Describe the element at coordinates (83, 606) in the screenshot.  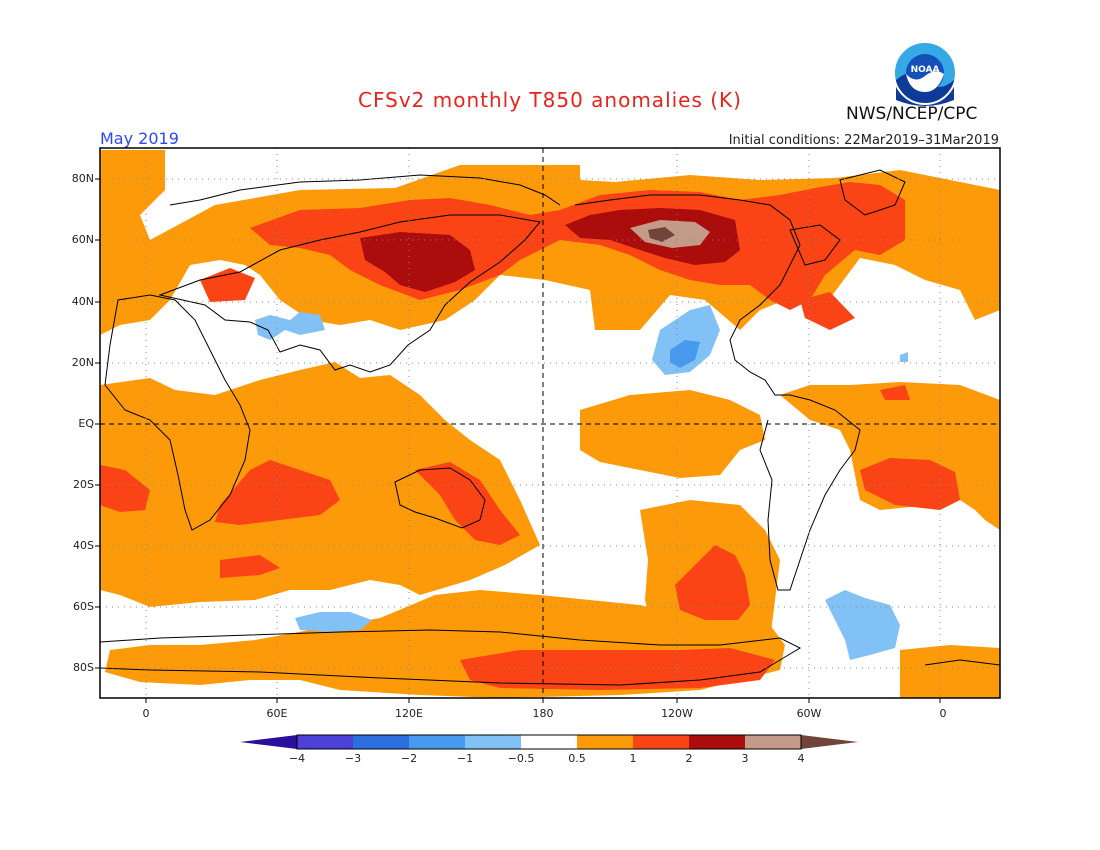
I see `lat-label: 60S` at that location.